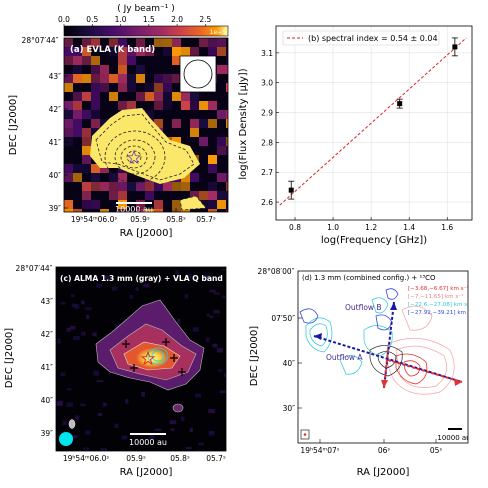  What do you see at coordinates (369, 278) in the screenshot?
I see `panel-d-title: (d) 1.3 mm (combined config.) + ¹³CO` at bounding box center [369, 278].